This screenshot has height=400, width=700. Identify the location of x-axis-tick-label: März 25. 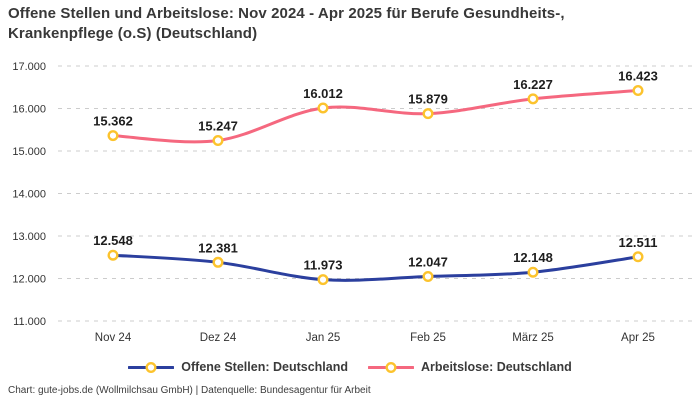
(533, 338).